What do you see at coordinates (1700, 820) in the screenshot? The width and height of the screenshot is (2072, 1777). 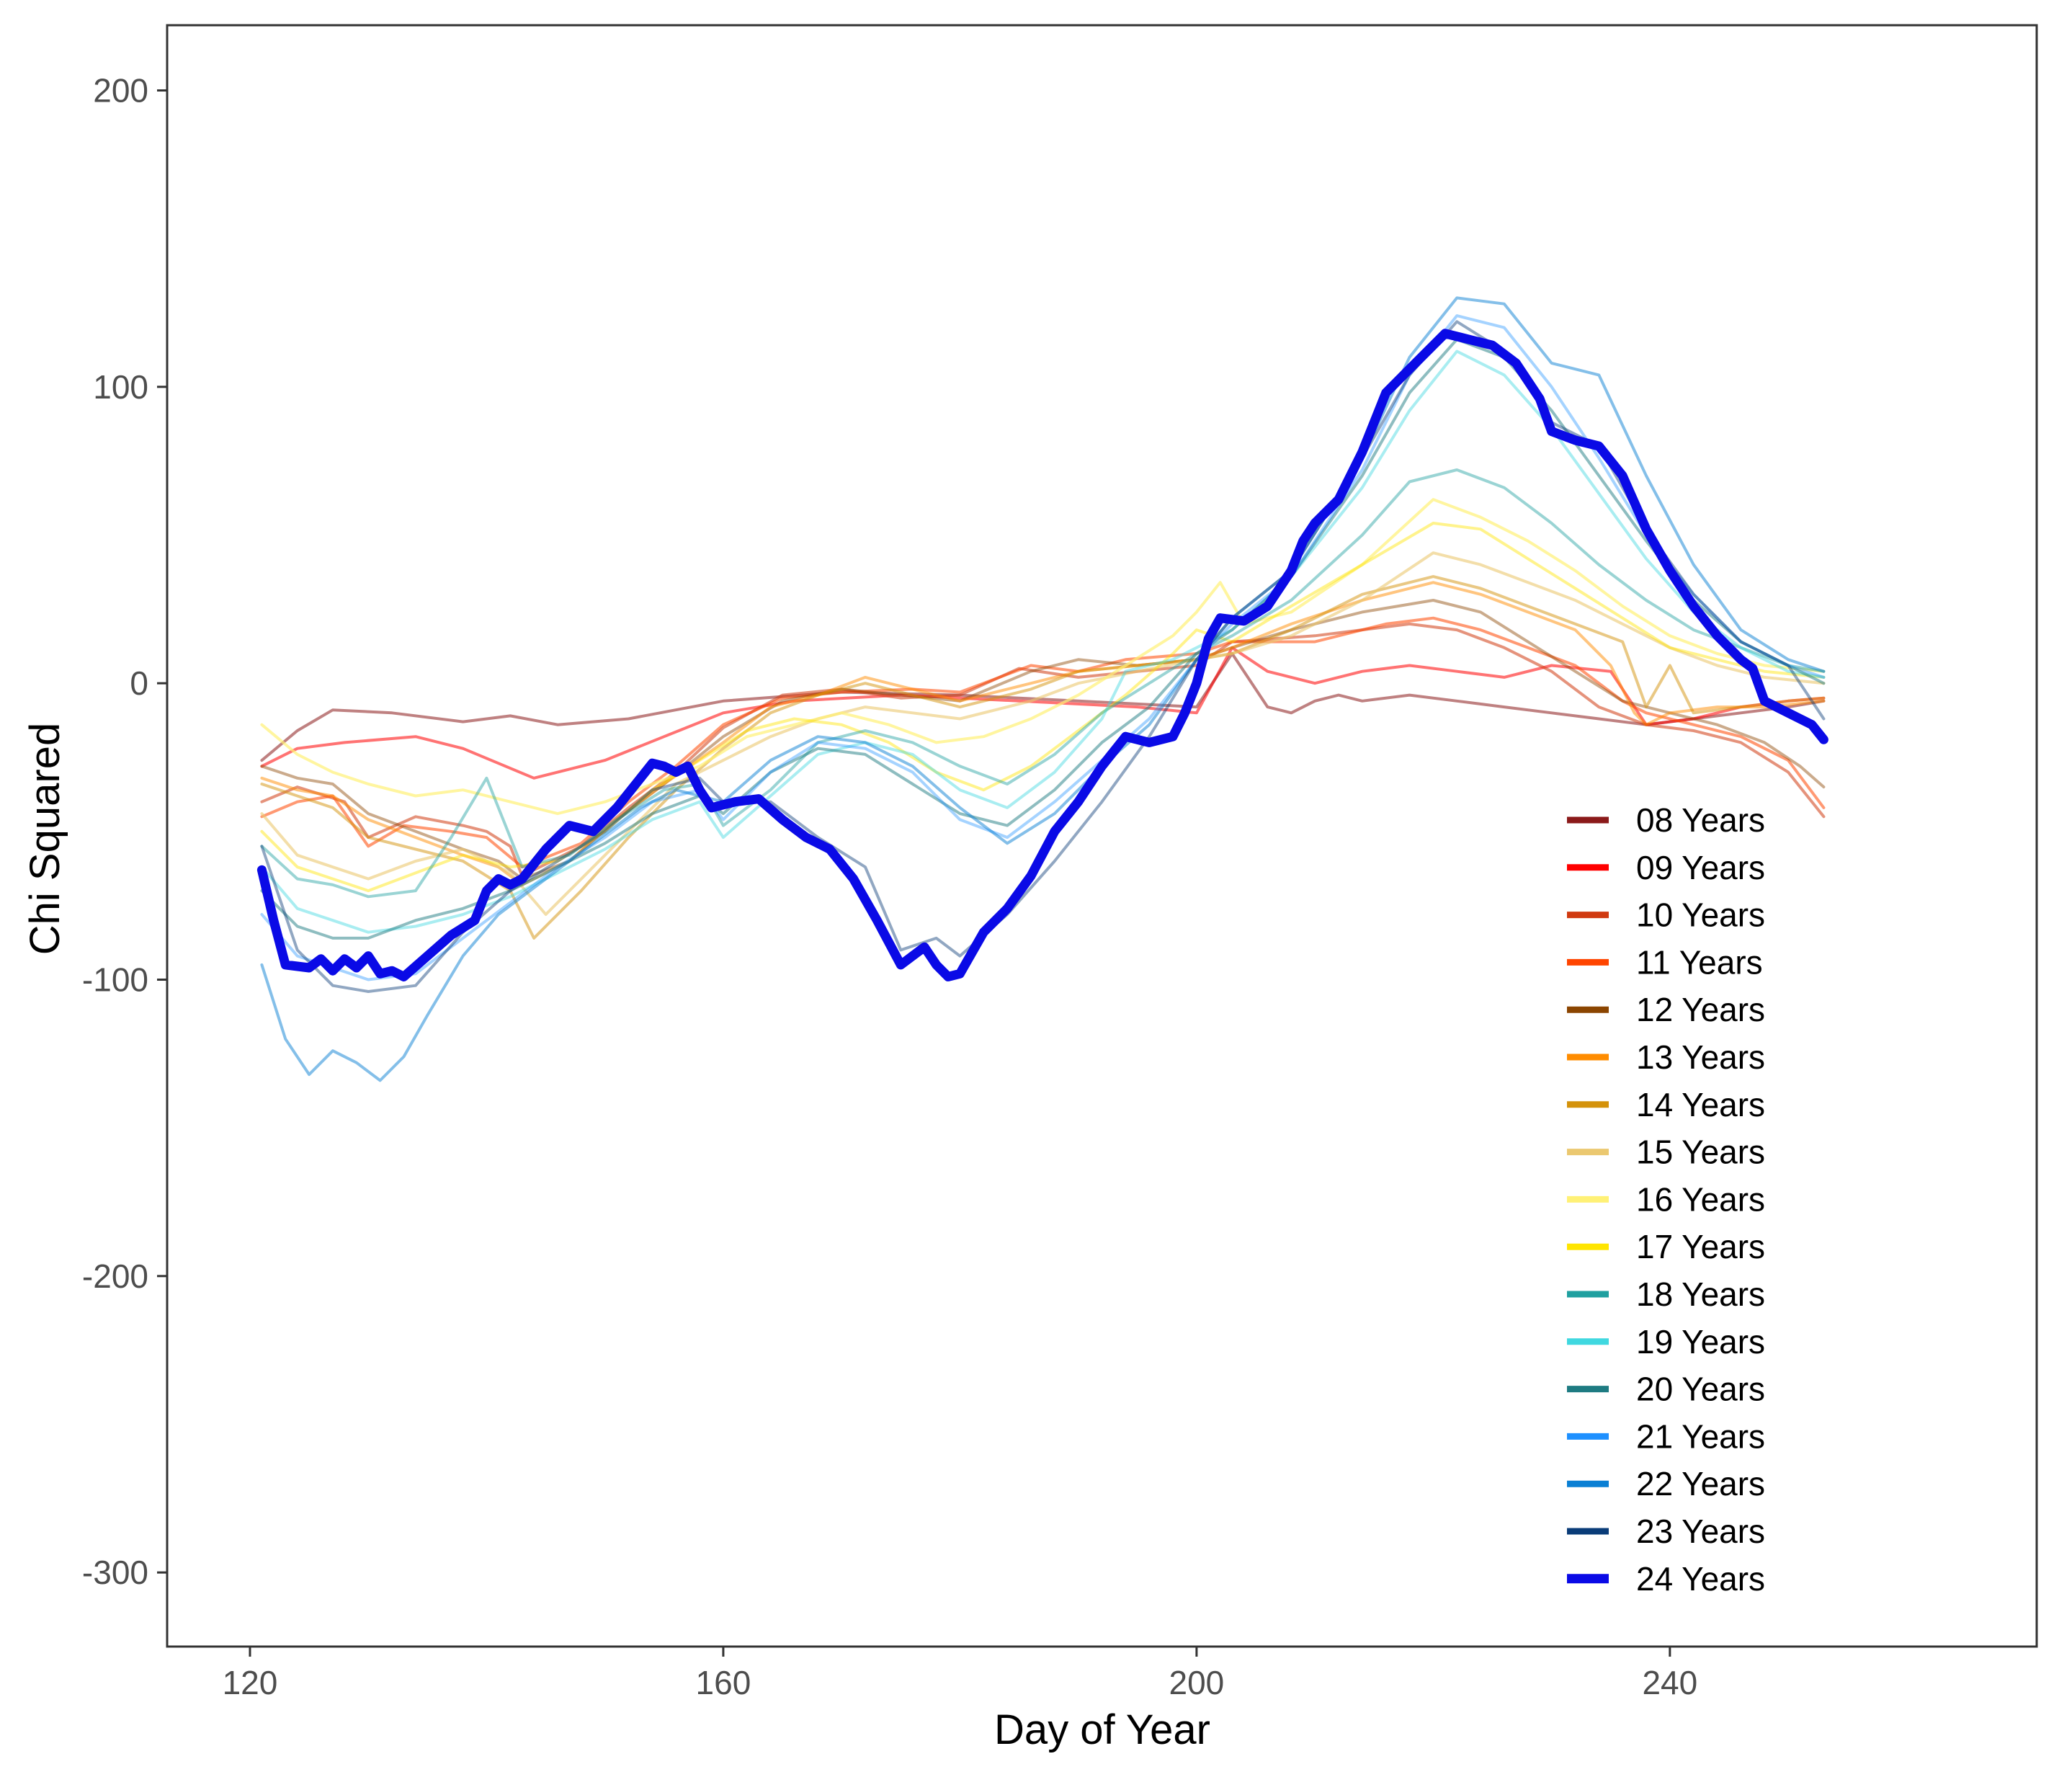 I see `legend-label: 08 Years` at bounding box center [1700, 820].